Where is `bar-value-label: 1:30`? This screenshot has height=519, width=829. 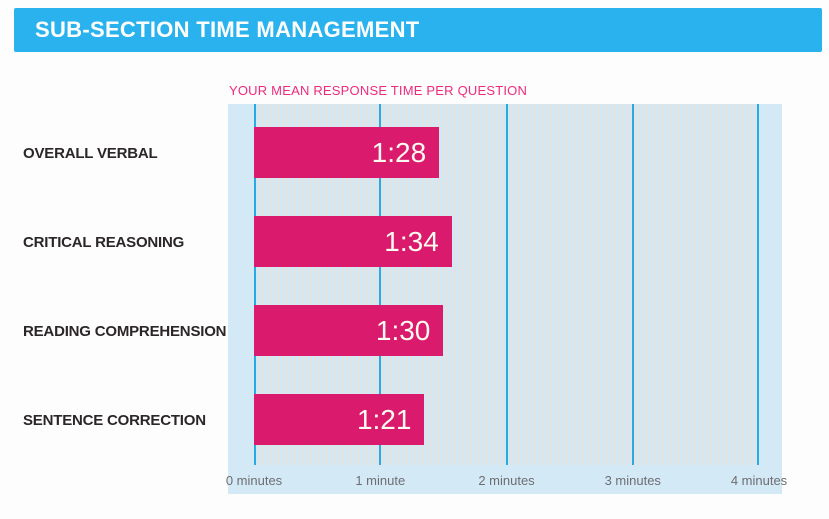
bar-value-label: 1:30 is located at coordinates (403, 330).